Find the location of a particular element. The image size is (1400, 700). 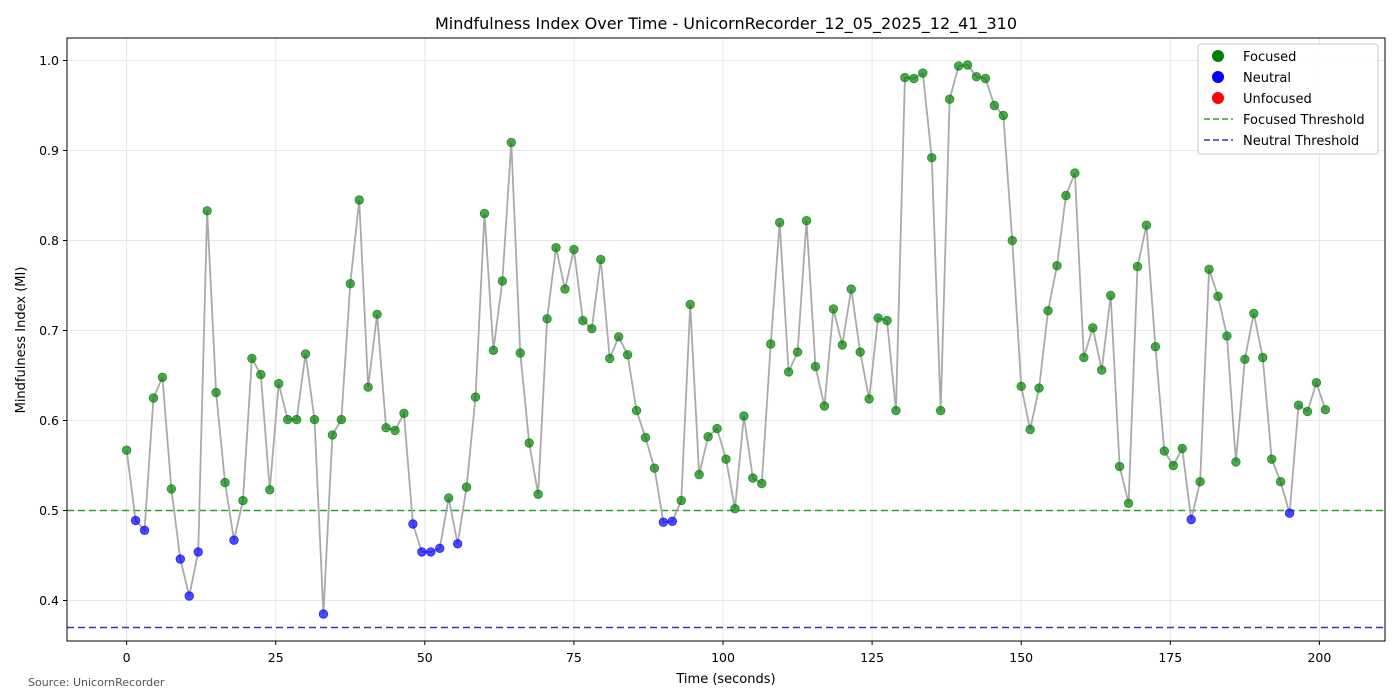

source-note: Source: UnicornRecorder is located at coordinates (96, 682).